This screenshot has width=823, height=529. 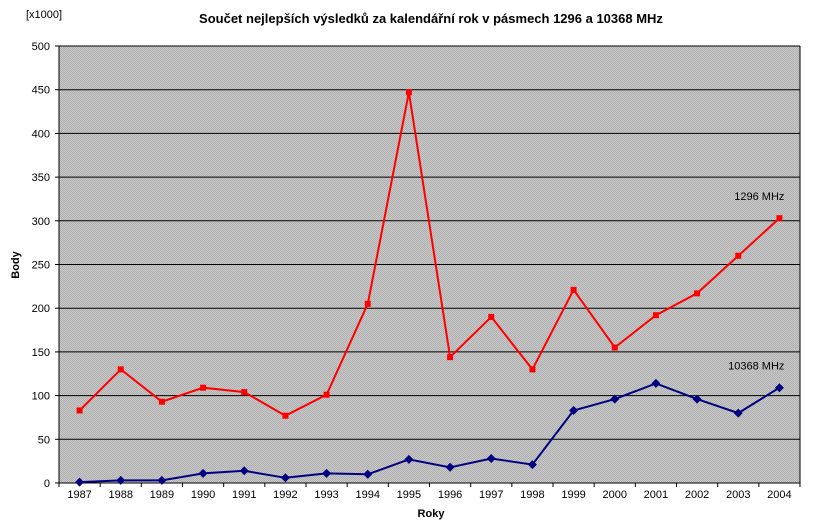 I want to click on x-tick-label: 2001, so click(x=656, y=495).